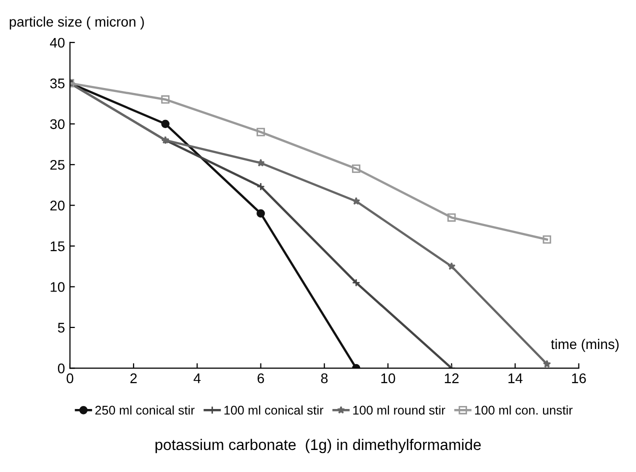  Describe the element at coordinates (61, 368) in the screenshot. I see `y-tick-label: 0` at that location.